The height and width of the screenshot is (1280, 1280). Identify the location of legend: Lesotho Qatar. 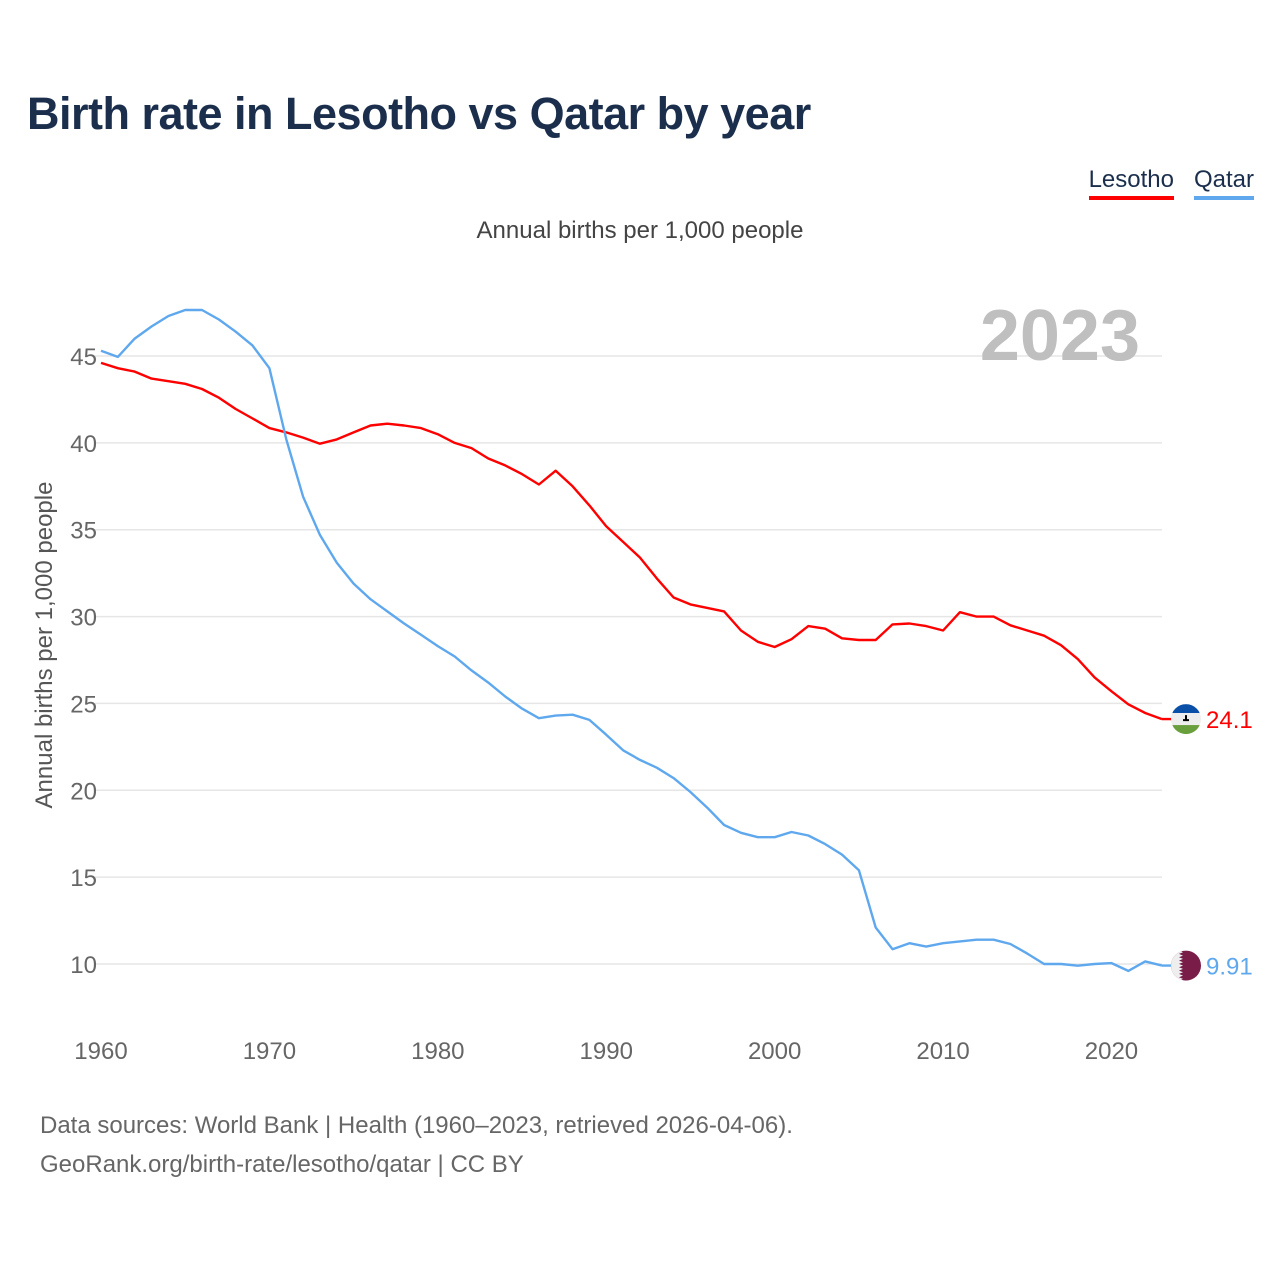
(1171, 183).